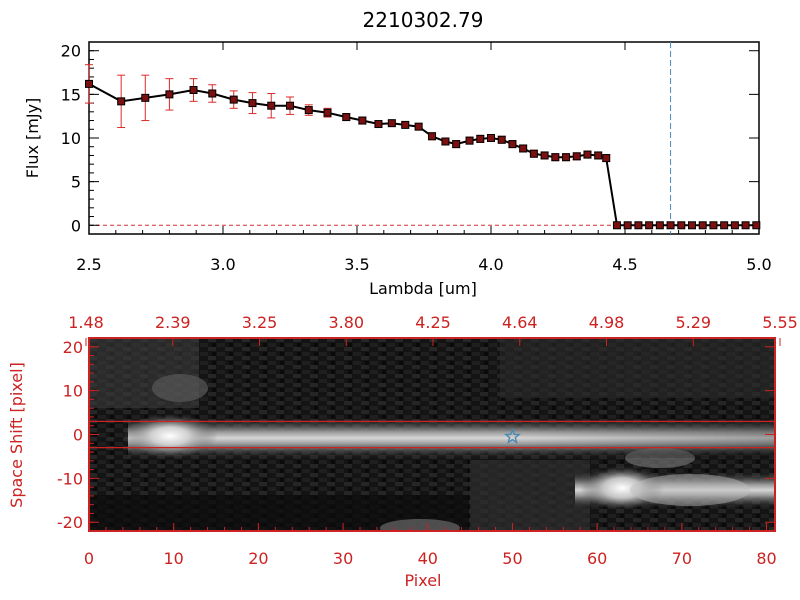  What do you see at coordinates (32, 138) in the screenshot?
I see `spectrum-y-axis-label: Flux [mJy]` at bounding box center [32, 138].